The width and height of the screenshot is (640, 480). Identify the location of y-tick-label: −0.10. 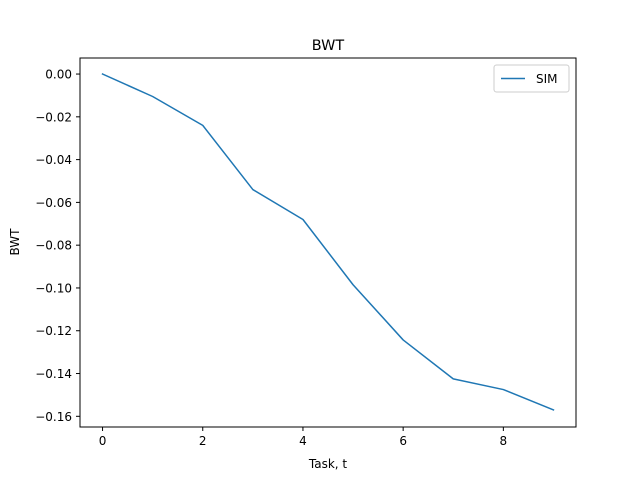
(53, 288).